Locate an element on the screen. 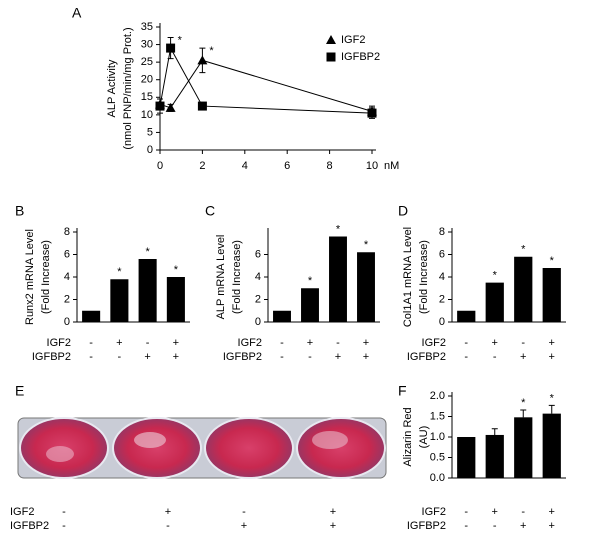 The width and height of the screenshot is (600, 537). error-bar is located at coordinates (523, 413).